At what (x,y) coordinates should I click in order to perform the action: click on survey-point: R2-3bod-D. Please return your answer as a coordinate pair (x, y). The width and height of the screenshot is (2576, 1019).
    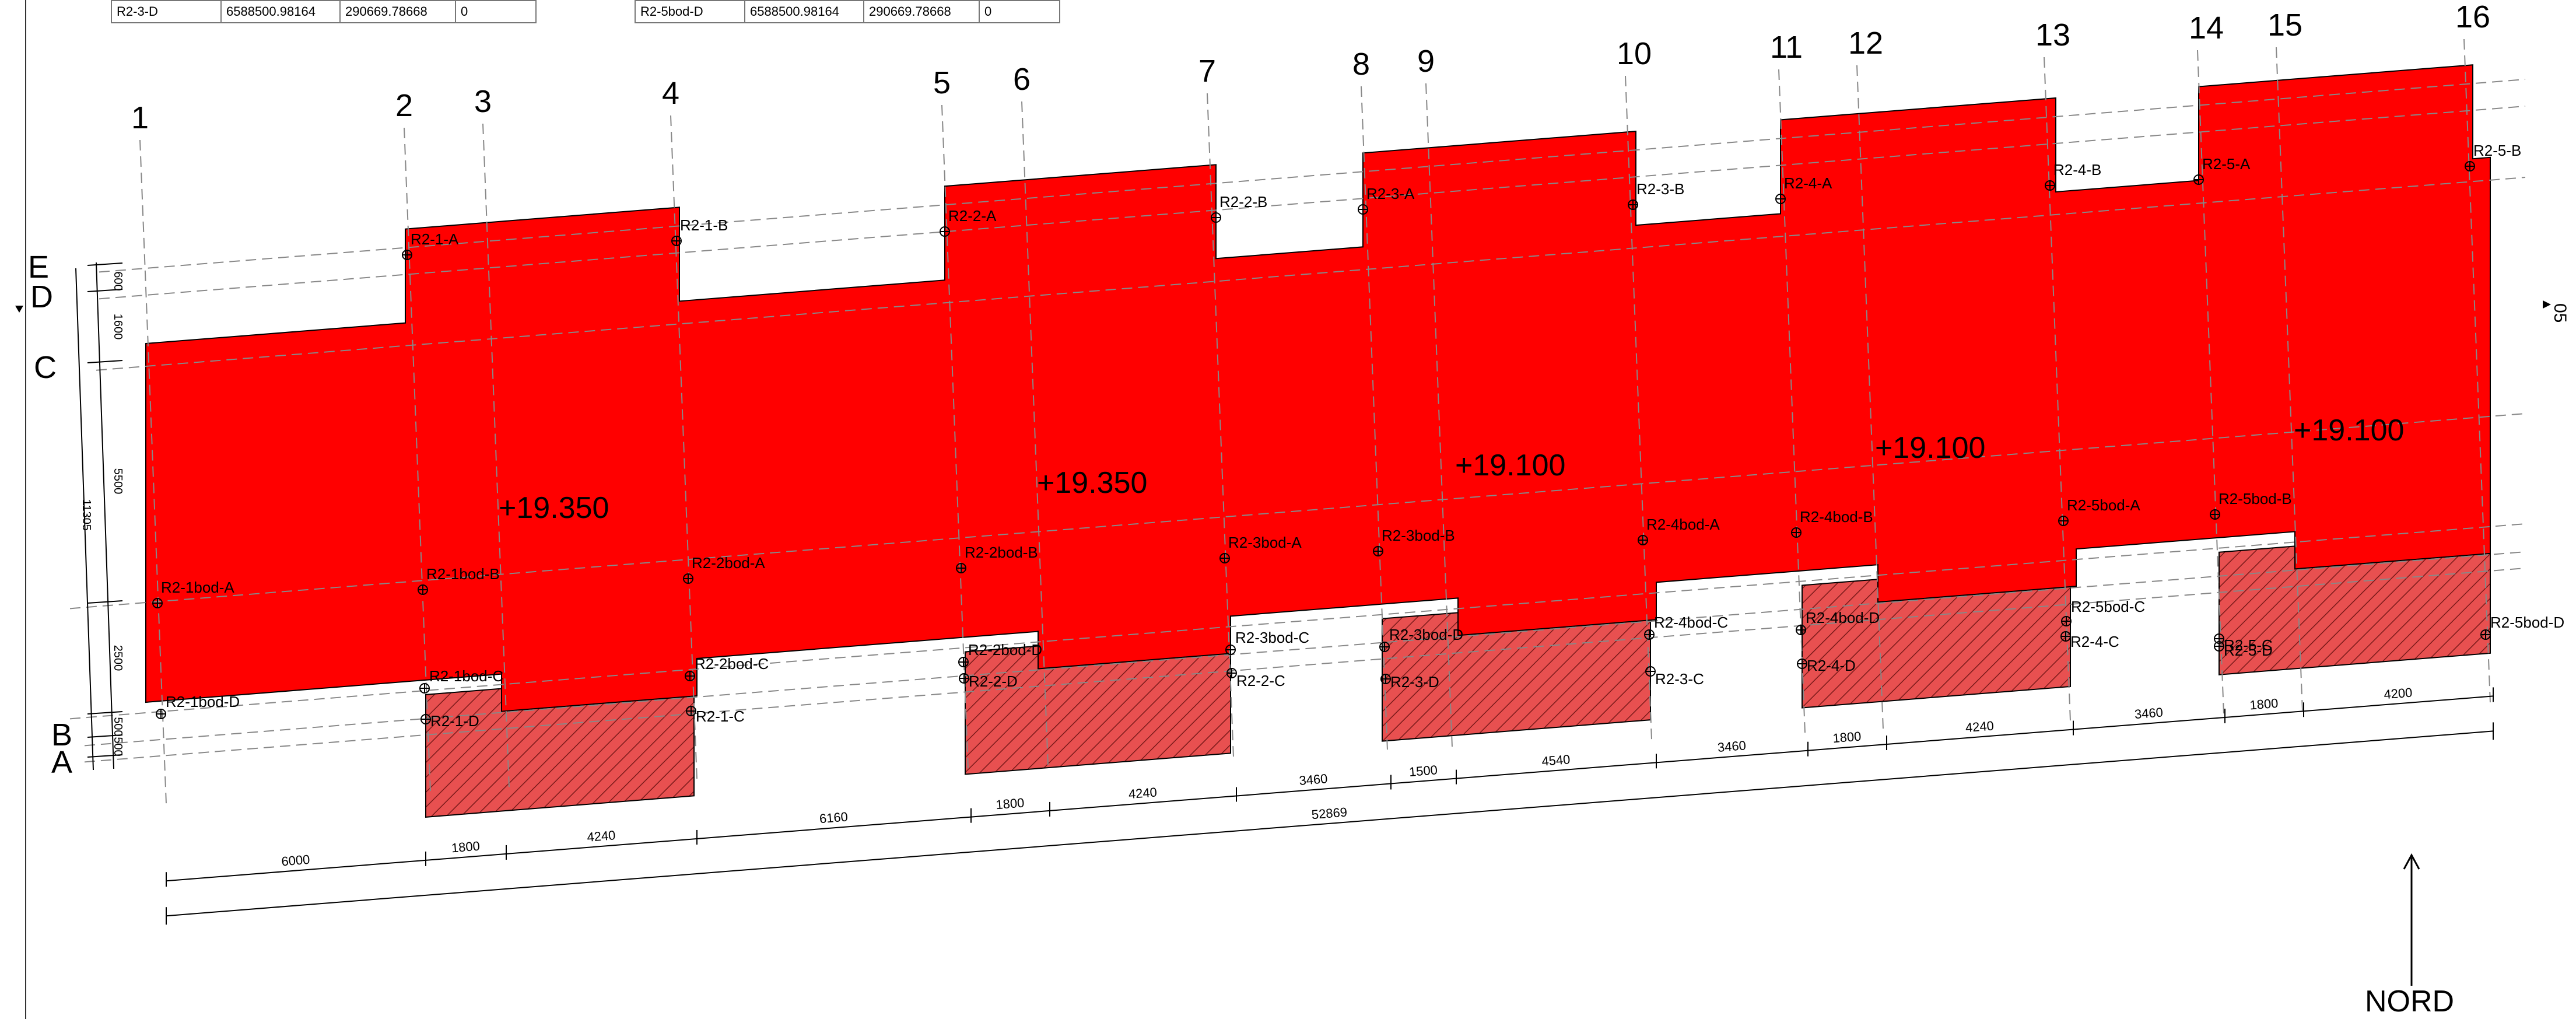
    Looking at the image, I should click on (1421, 639).